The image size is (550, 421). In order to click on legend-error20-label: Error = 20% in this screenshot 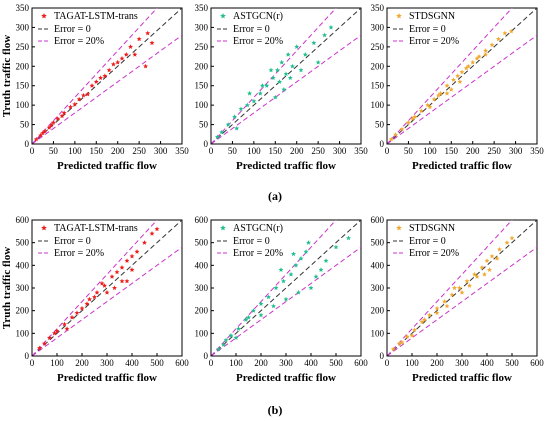, I will do `click(79, 253)`.